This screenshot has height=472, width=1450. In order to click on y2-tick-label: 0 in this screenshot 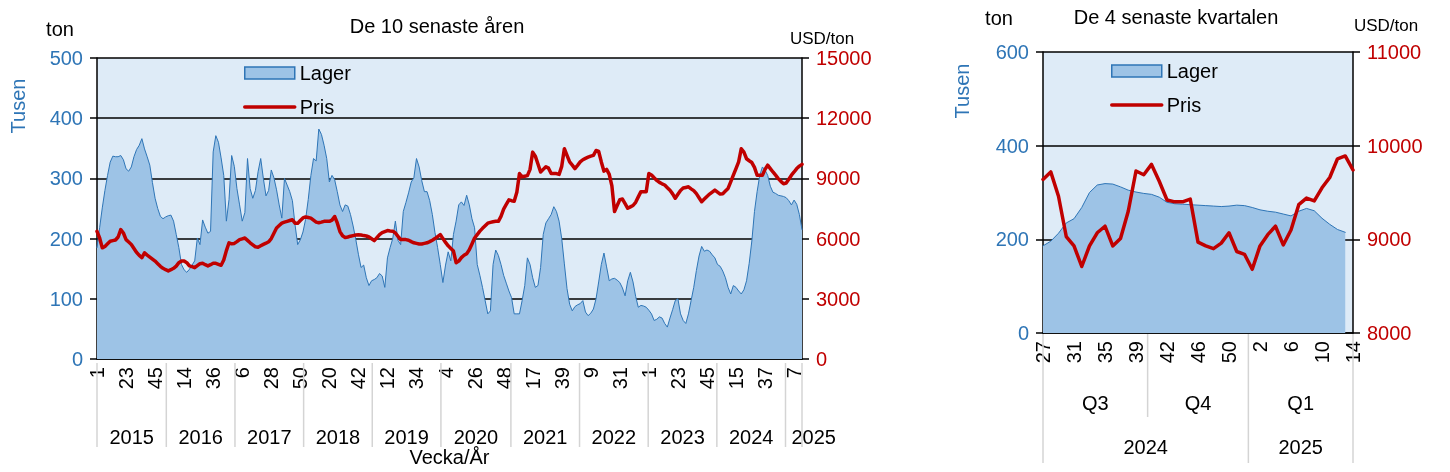, I will do `click(822, 359)`.